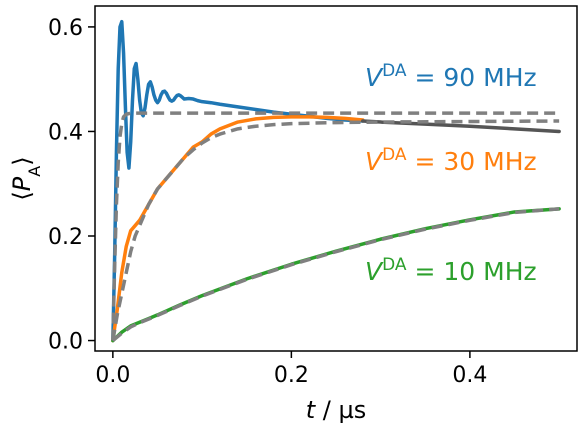 This screenshot has height=425, width=585. I want to click on annotation-text: = 10 MHz, so click(472, 271).